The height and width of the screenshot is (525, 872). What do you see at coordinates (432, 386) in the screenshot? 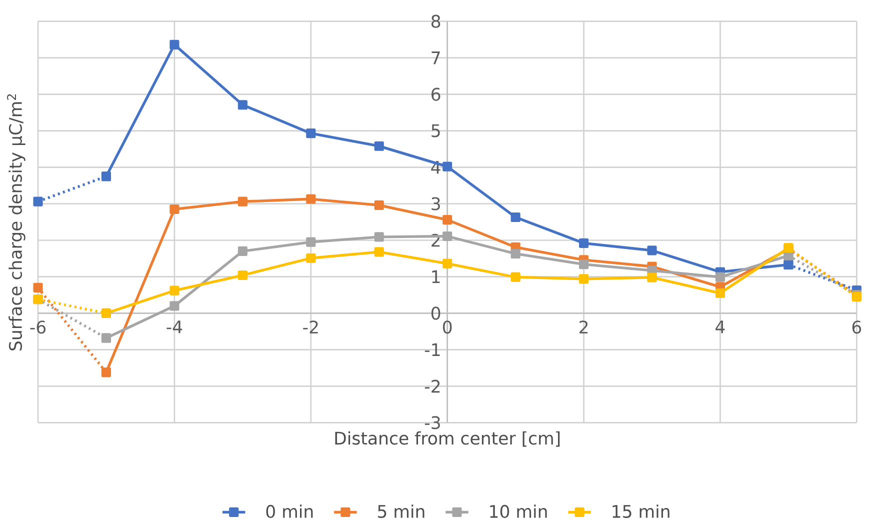
I see `y-tick-label: -2` at bounding box center [432, 386].